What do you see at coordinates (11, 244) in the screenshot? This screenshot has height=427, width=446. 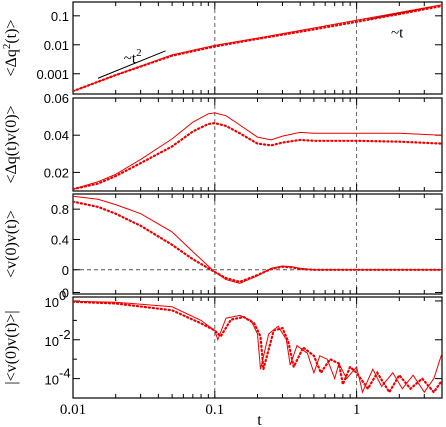 I see `y-axis-label: <v(0)v(t)>` at bounding box center [11, 244].